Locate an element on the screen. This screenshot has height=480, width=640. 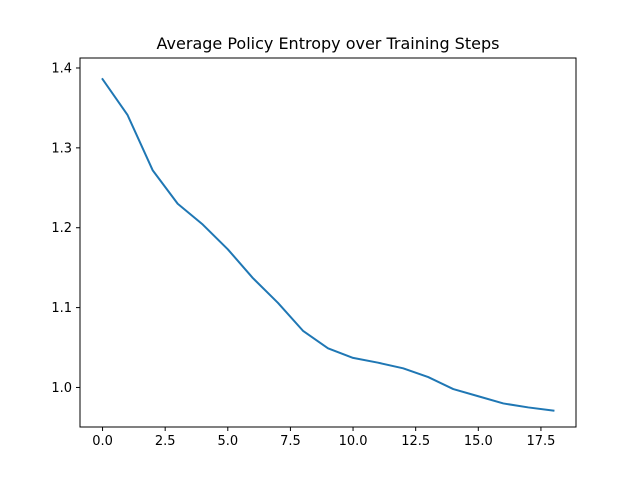
x-tick-label: 0.0 is located at coordinates (102, 441).